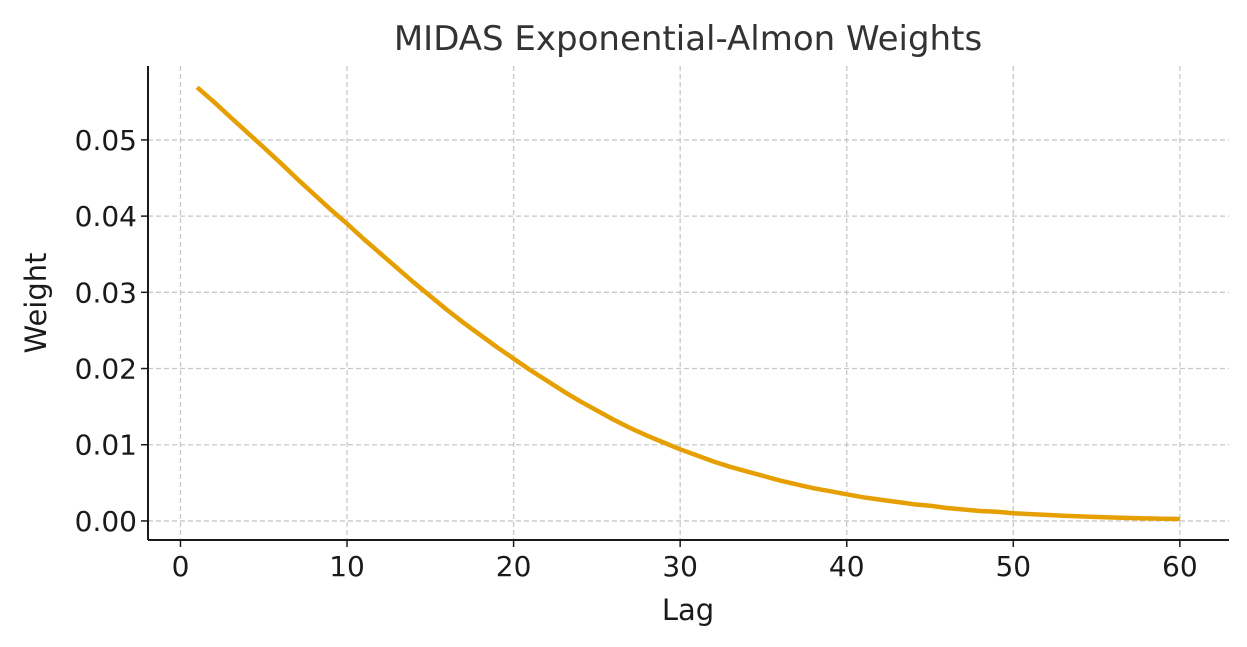 This screenshot has width=1247, height=647. What do you see at coordinates (514, 566) in the screenshot?
I see `x-tick-label: 20` at bounding box center [514, 566].